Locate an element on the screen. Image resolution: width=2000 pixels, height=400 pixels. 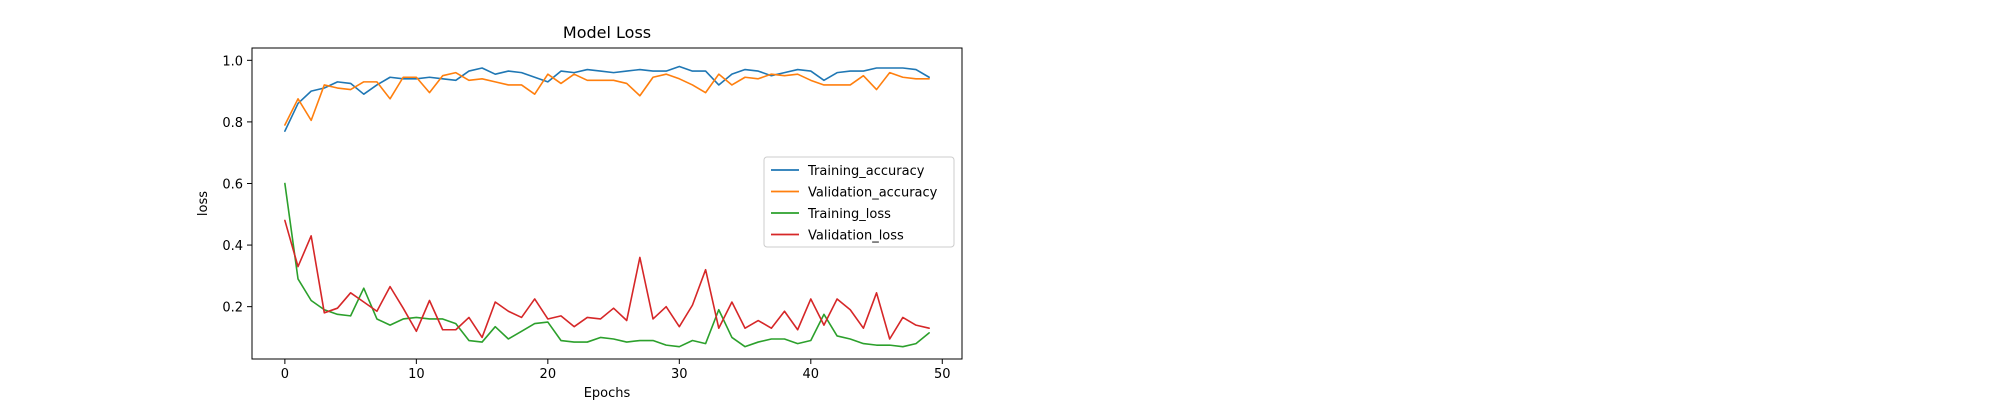
legend-entry-label: Validation_loss is located at coordinates (856, 236).